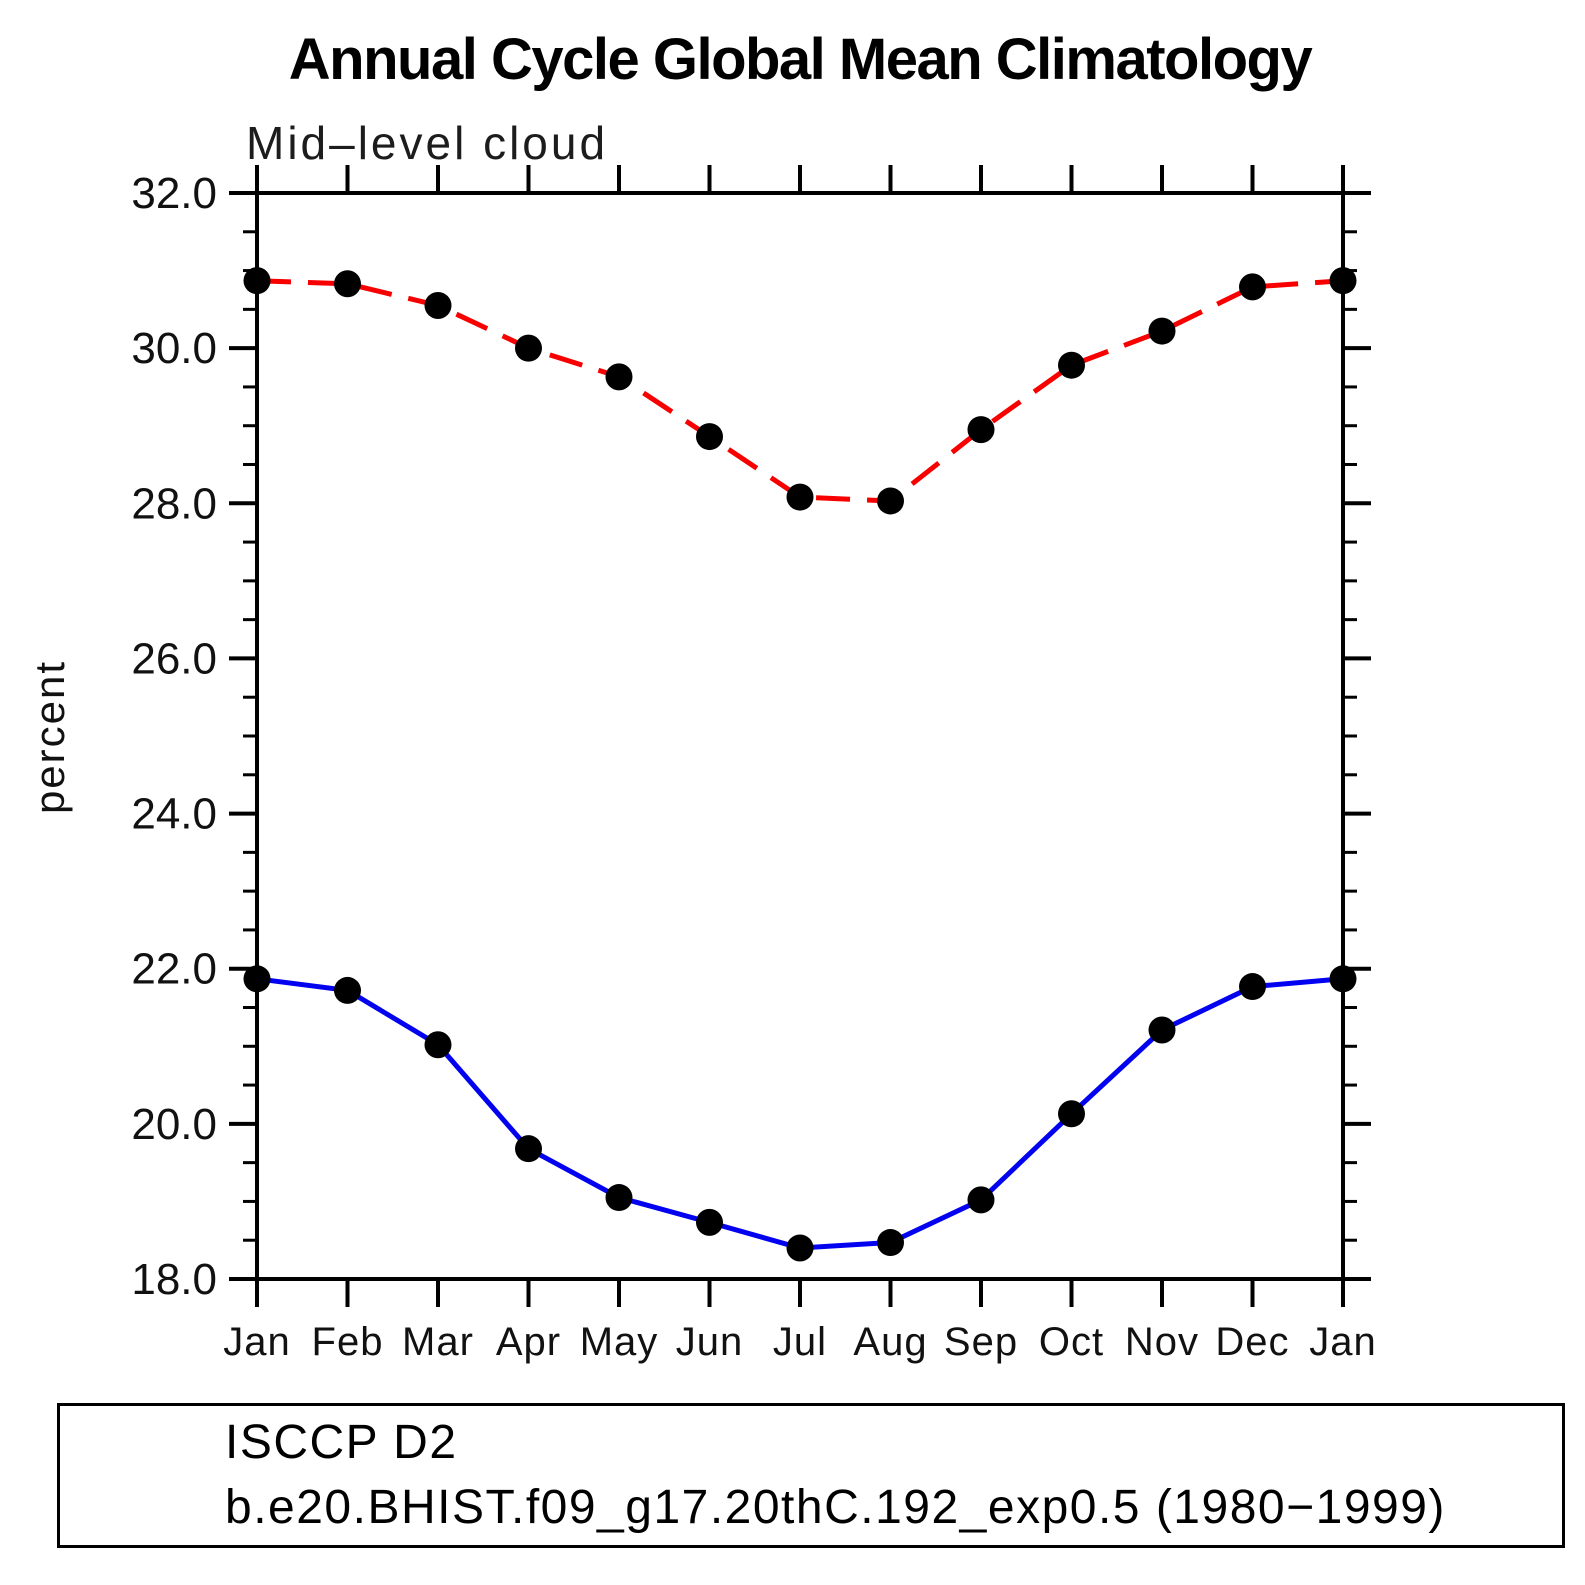  Describe the element at coordinates (800, 59) in the screenshot. I see `chart-title: Annual Cycle Global Mean Climatology` at that location.